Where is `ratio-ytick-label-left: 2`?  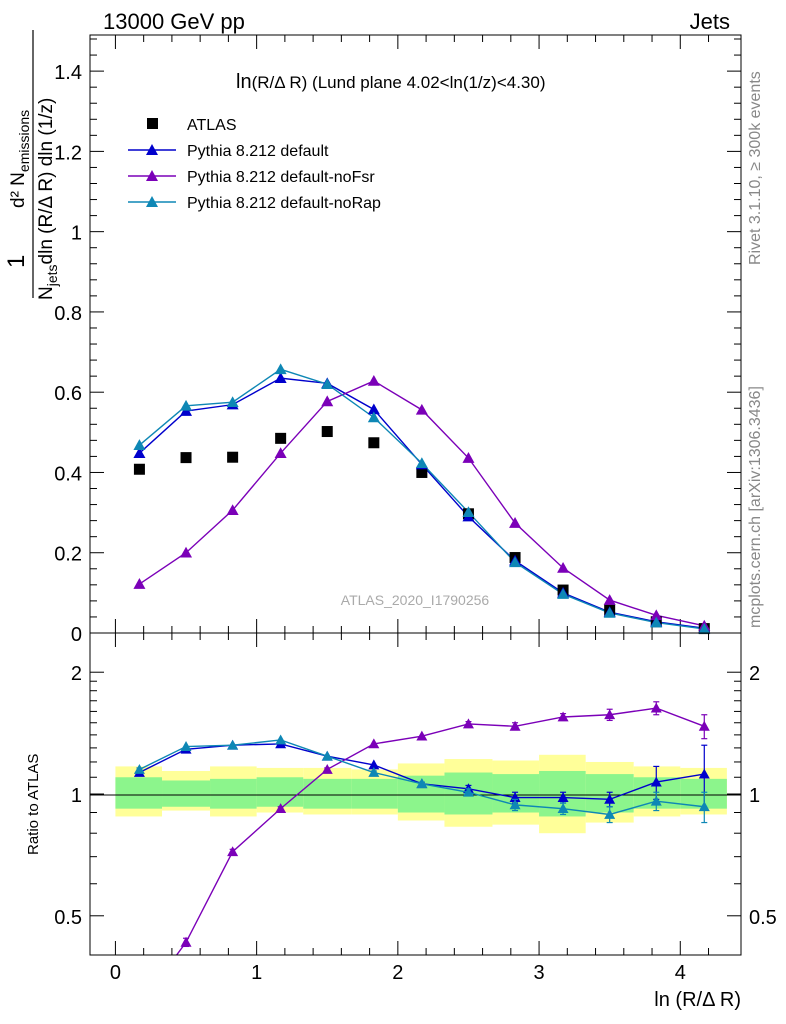 ratio-ytick-label-left: 2 is located at coordinates (76, 674).